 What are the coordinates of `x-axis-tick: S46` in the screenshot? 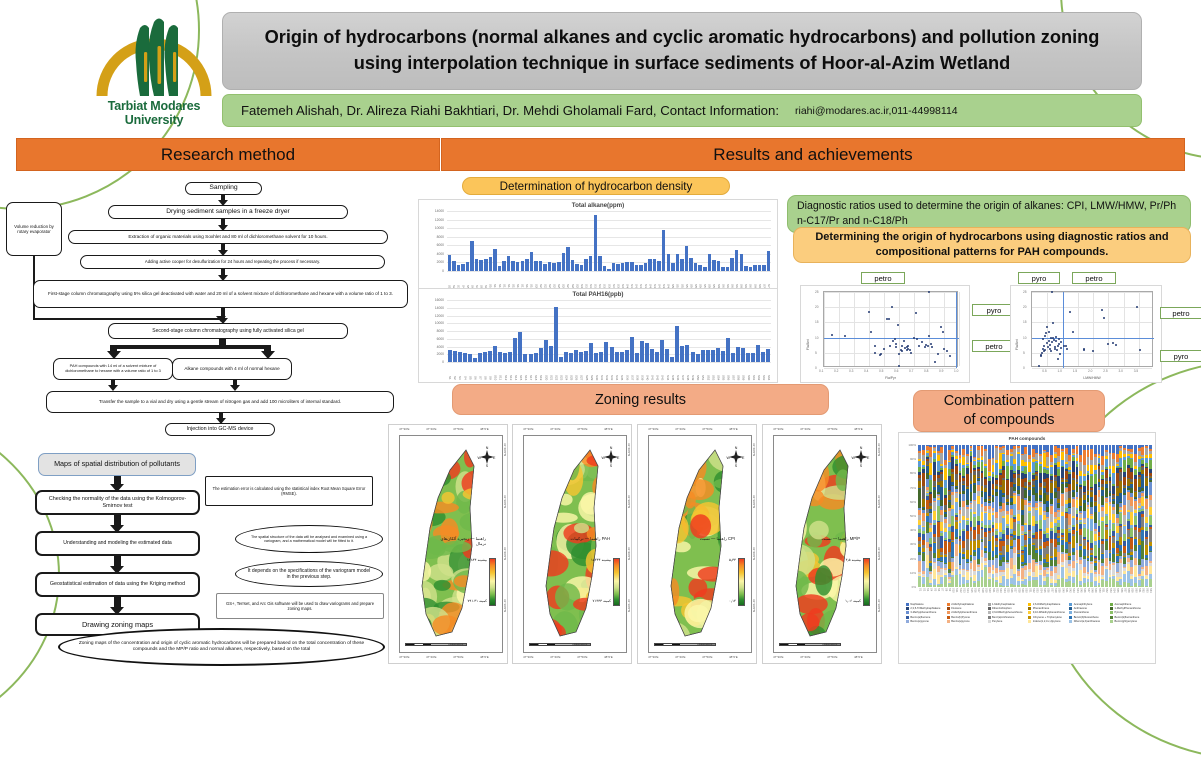 It's located at (677, 377).